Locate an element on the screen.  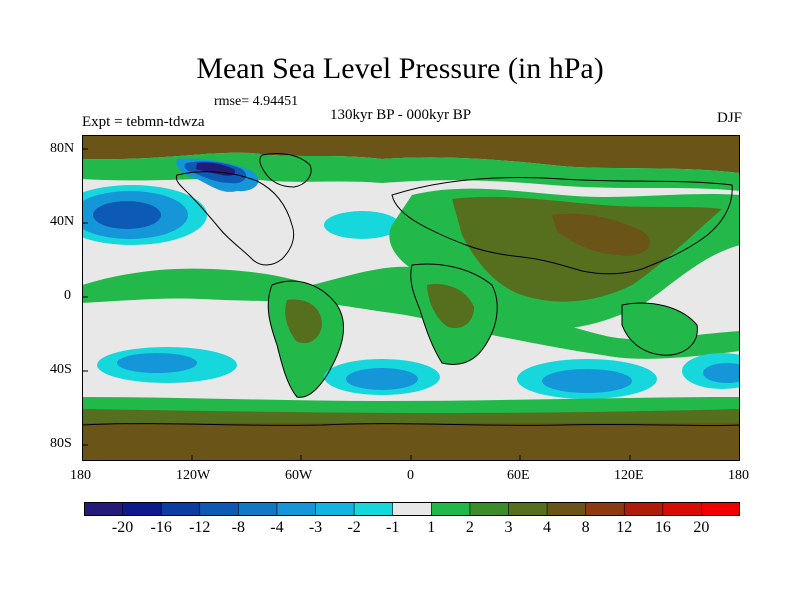
greenland-coast is located at coordinates (285, 170).